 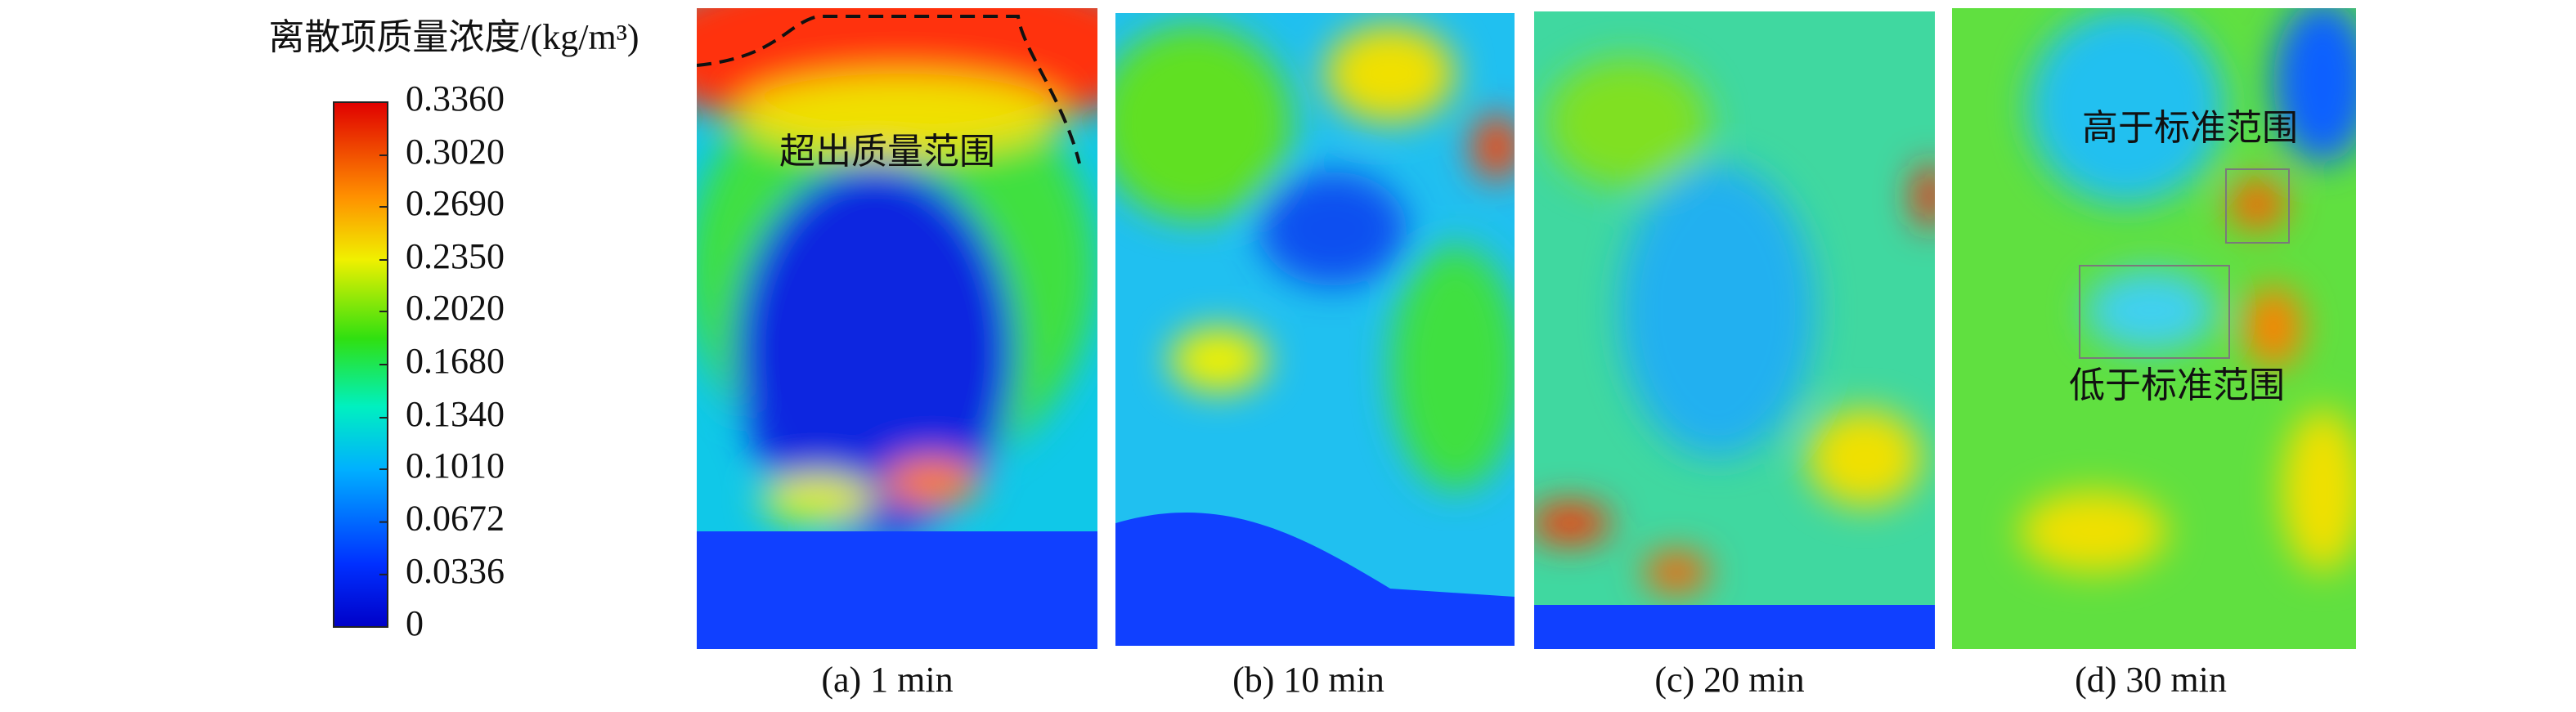 I want to click on colorbar-tick-label: 0.3360, so click(x=455, y=98).